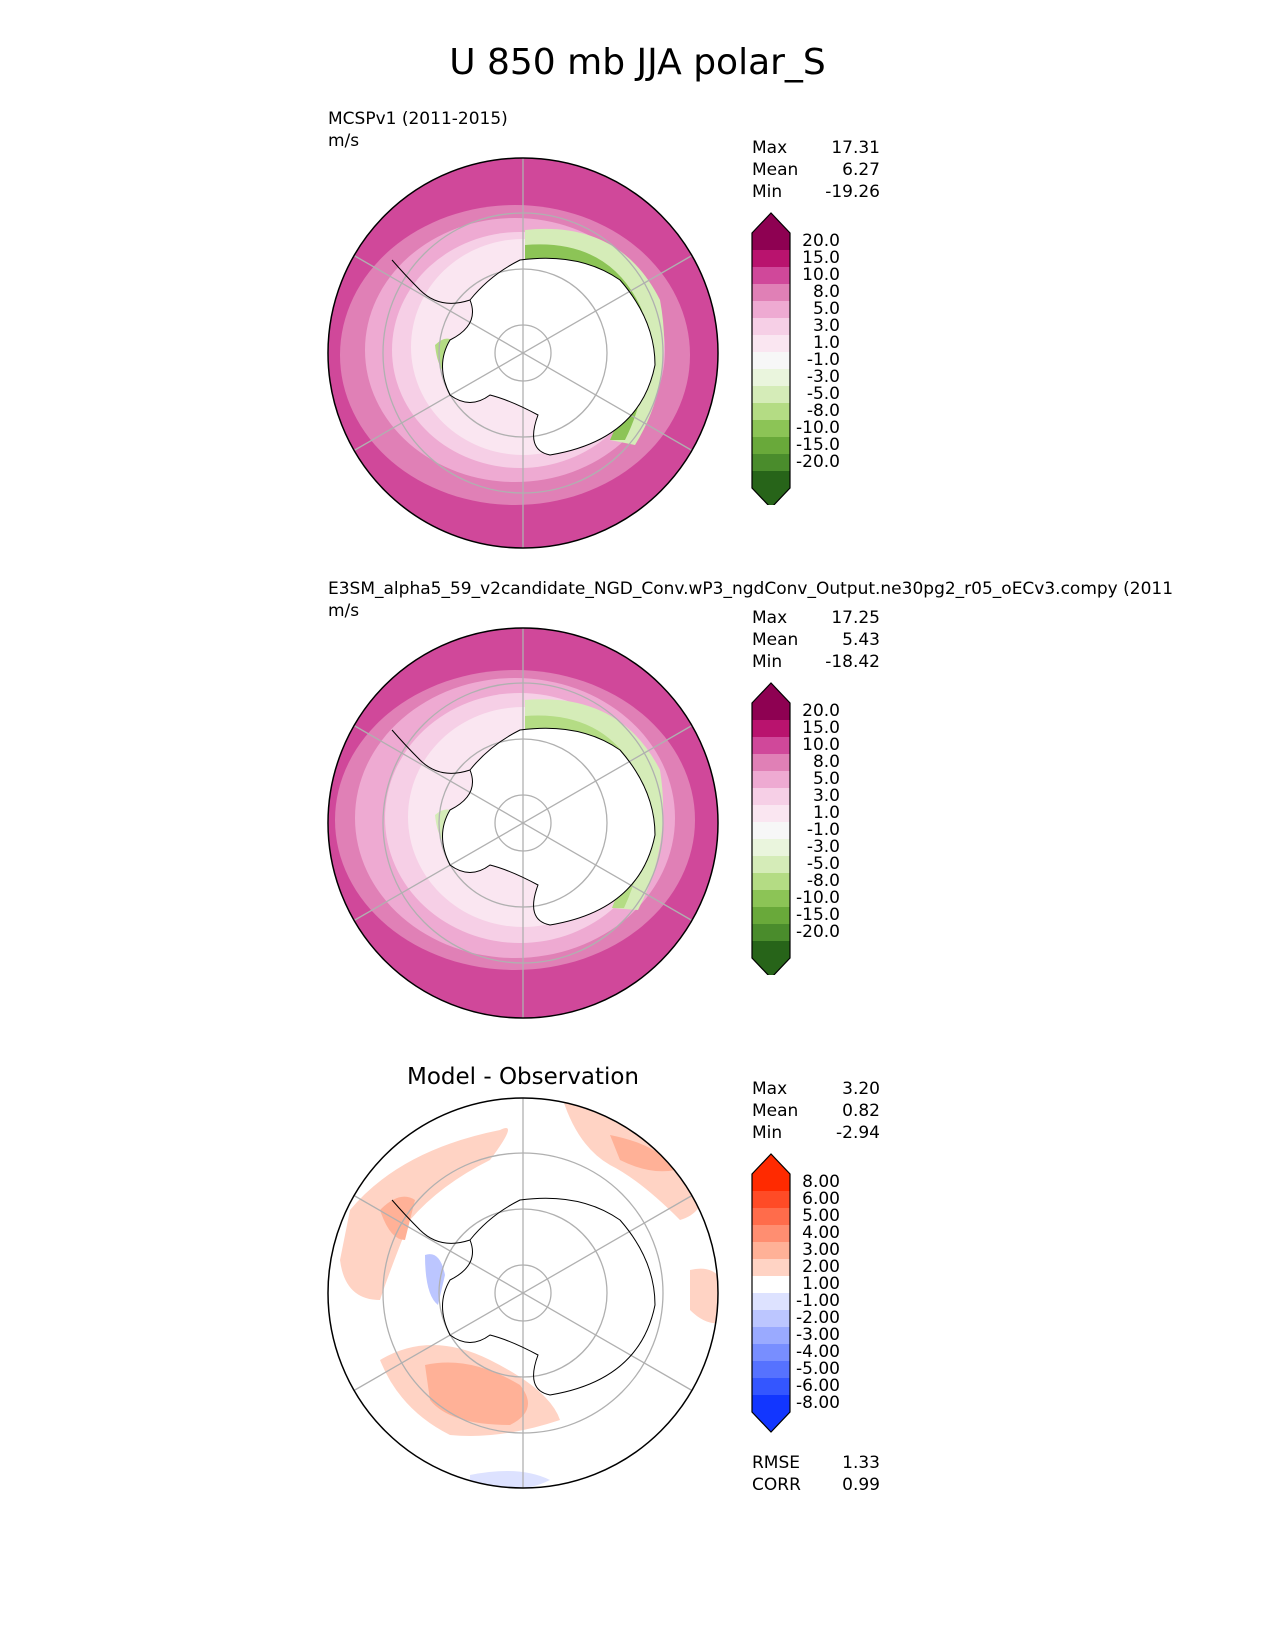  Describe the element at coordinates (771, 693) in the screenshot. I see `panel-2-colorbar-extend-max` at that location.